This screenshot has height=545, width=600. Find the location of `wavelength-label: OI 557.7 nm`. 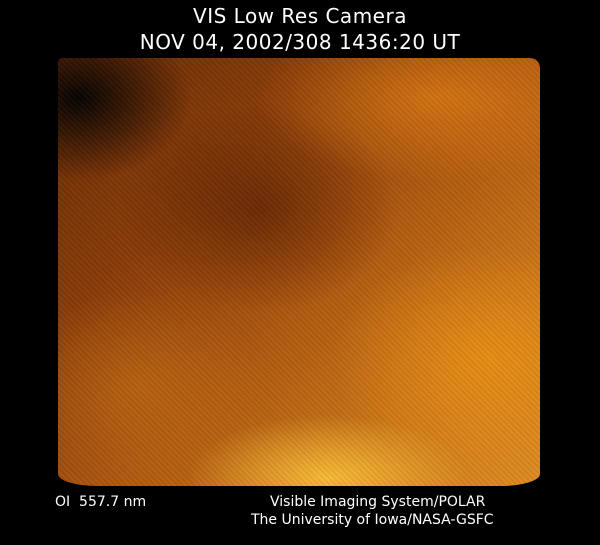

wavelength-label: OI 557.7 nm is located at coordinates (101, 502).